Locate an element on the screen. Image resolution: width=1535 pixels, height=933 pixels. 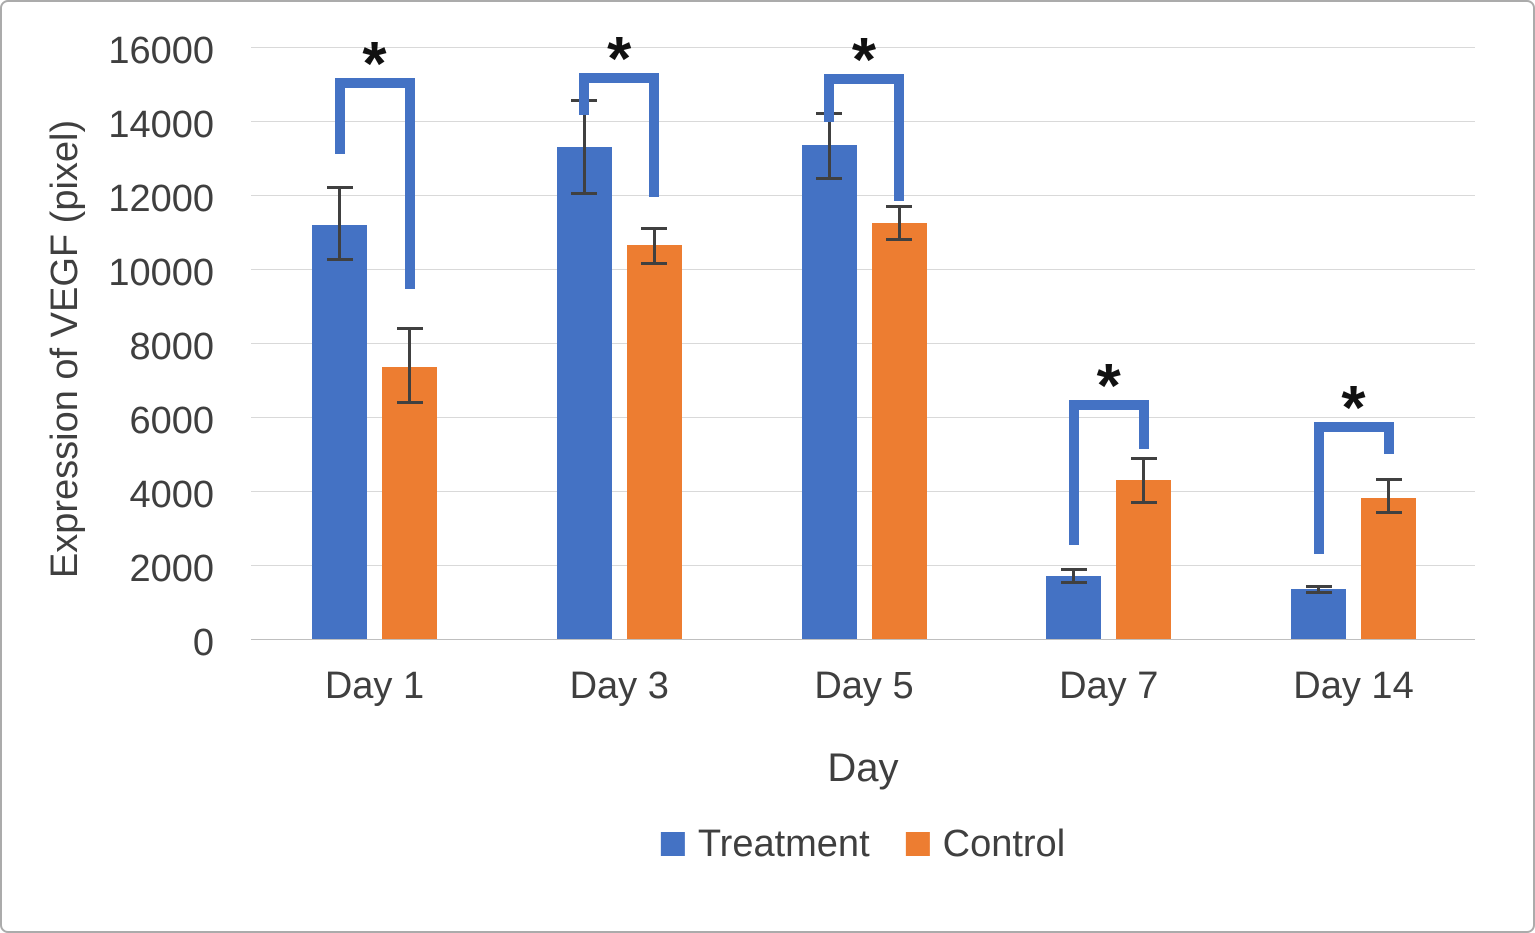
y-tick-label-2000: 2000 is located at coordinates (171, 569).